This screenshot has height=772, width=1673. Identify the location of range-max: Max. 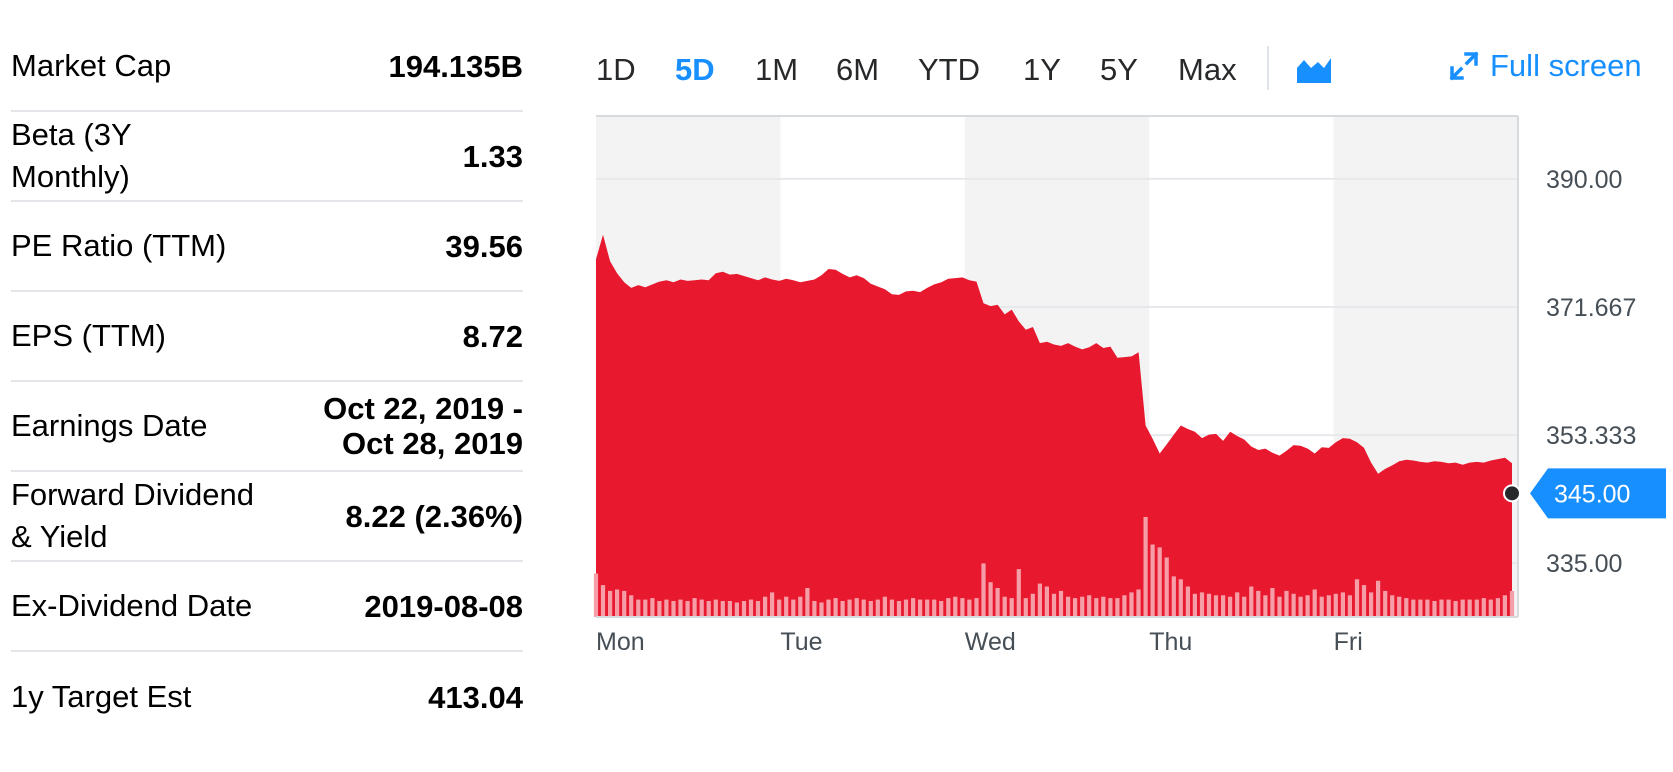
(1207, 69).